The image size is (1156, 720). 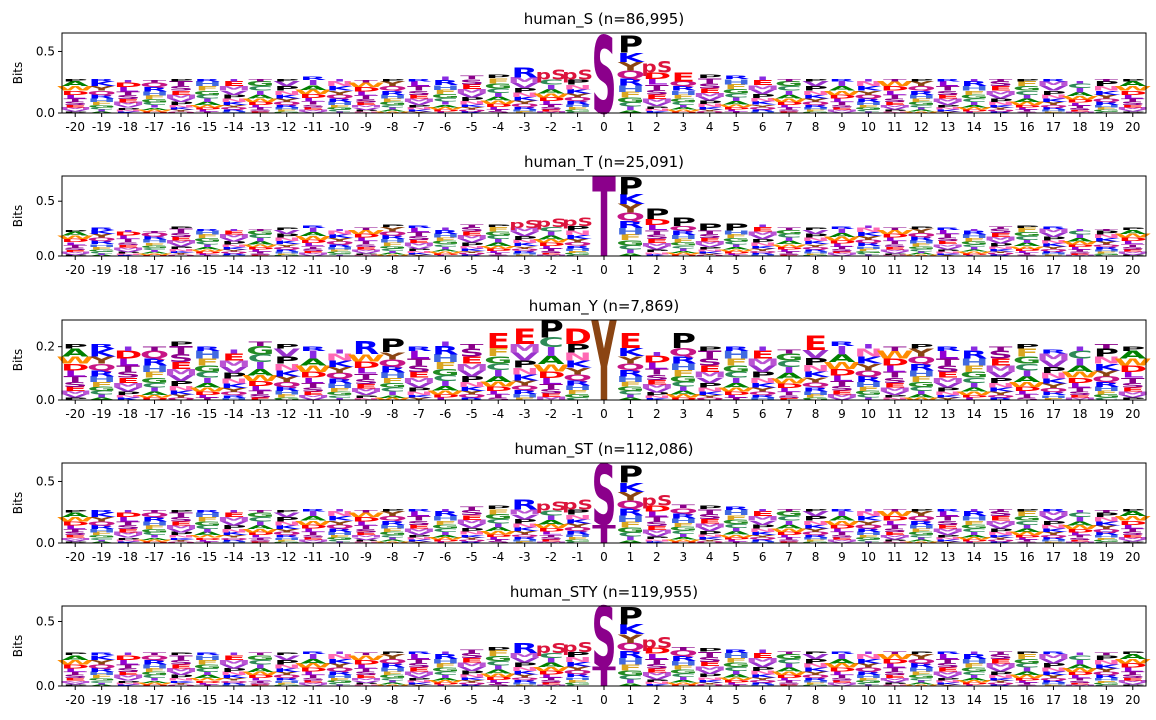 What do you see at coordinates (551, 414) in the screenshot?
I see `x-tick-label: -2` at bounding box center [551, 414].